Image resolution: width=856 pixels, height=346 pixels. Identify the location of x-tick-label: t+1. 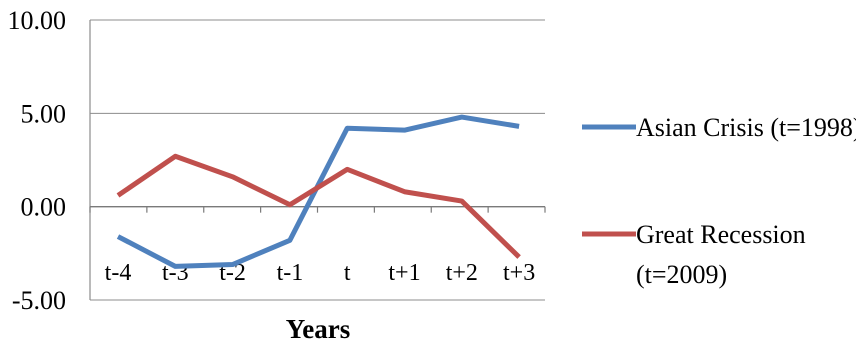
(404, 273).